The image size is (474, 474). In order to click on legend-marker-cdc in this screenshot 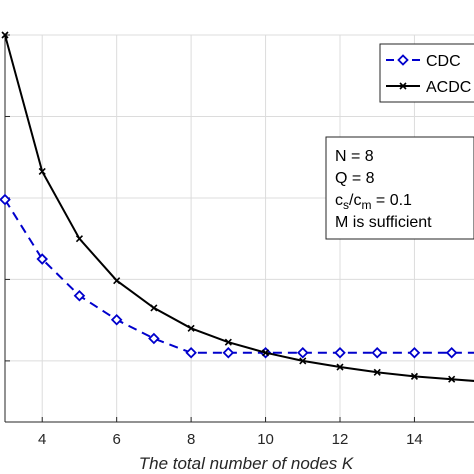, I will do `click(403, 60)`.